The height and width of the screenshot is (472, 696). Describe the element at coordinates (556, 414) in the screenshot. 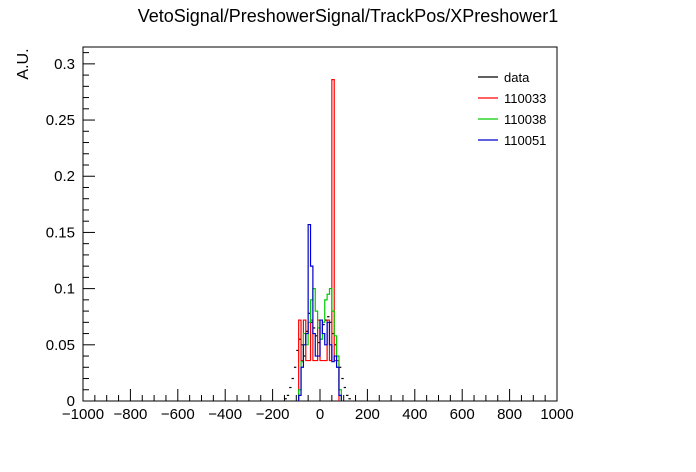

I see `x-tick-label: 1000` at that location.